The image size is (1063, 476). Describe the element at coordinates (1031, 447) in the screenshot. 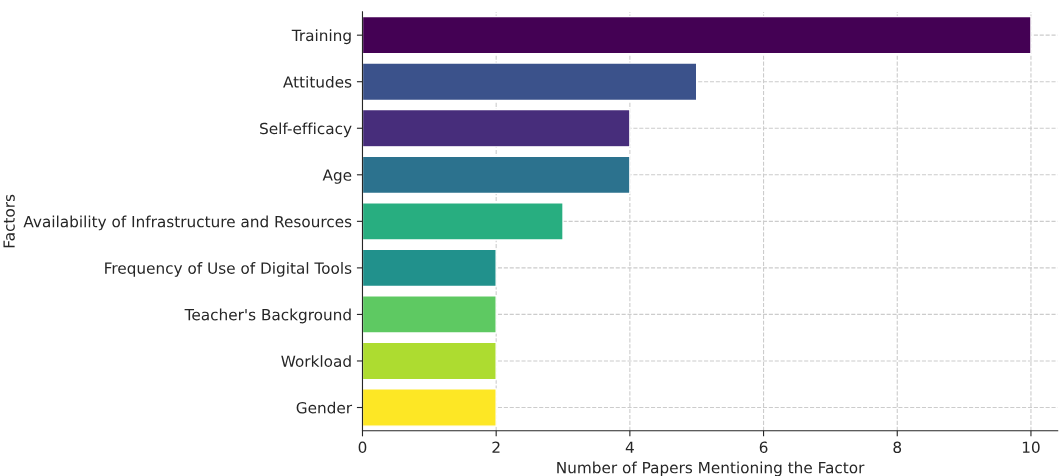

I see `x-tick-label: 10` at that location.